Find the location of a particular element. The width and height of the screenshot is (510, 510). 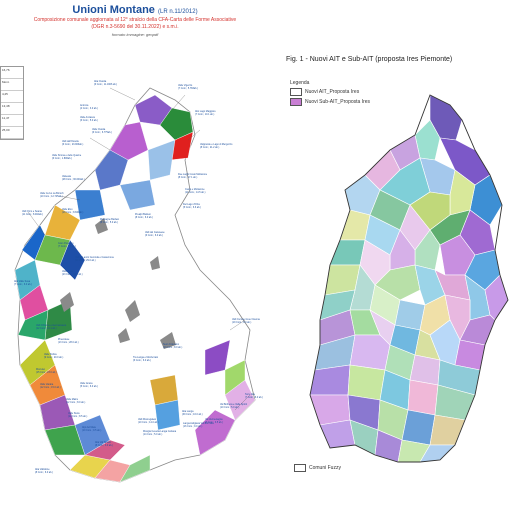

svg-text:Alpi del Mare(10 Com.; 9.5 ab.: Alpi del Mare (10 Com.; 9.5 ab.) is located at coordinates (91, 429).